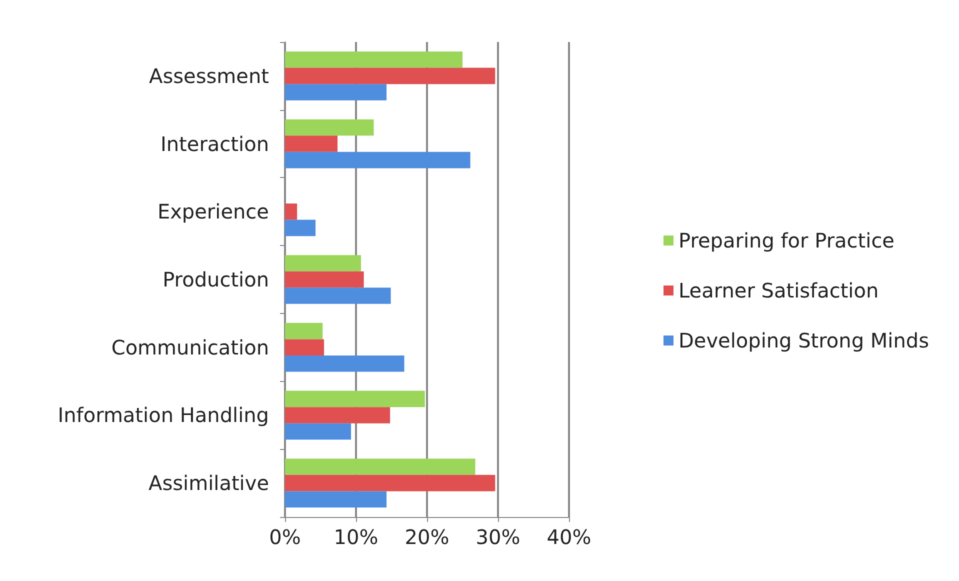 This screenshot has width=959, height=581. What do you see at coordinates (213, 212) in the screenshot?
I see `y-tick-label: Experience` at bounding box center [213, 212].